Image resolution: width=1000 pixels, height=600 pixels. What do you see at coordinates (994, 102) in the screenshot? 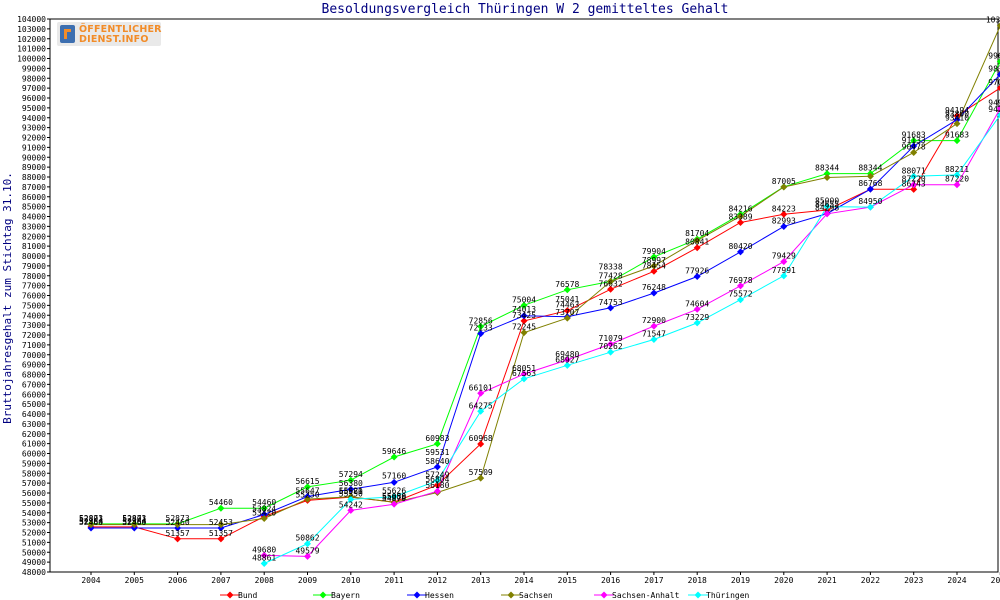
I see `data-label: 94950` at bounding box center [994, 102].